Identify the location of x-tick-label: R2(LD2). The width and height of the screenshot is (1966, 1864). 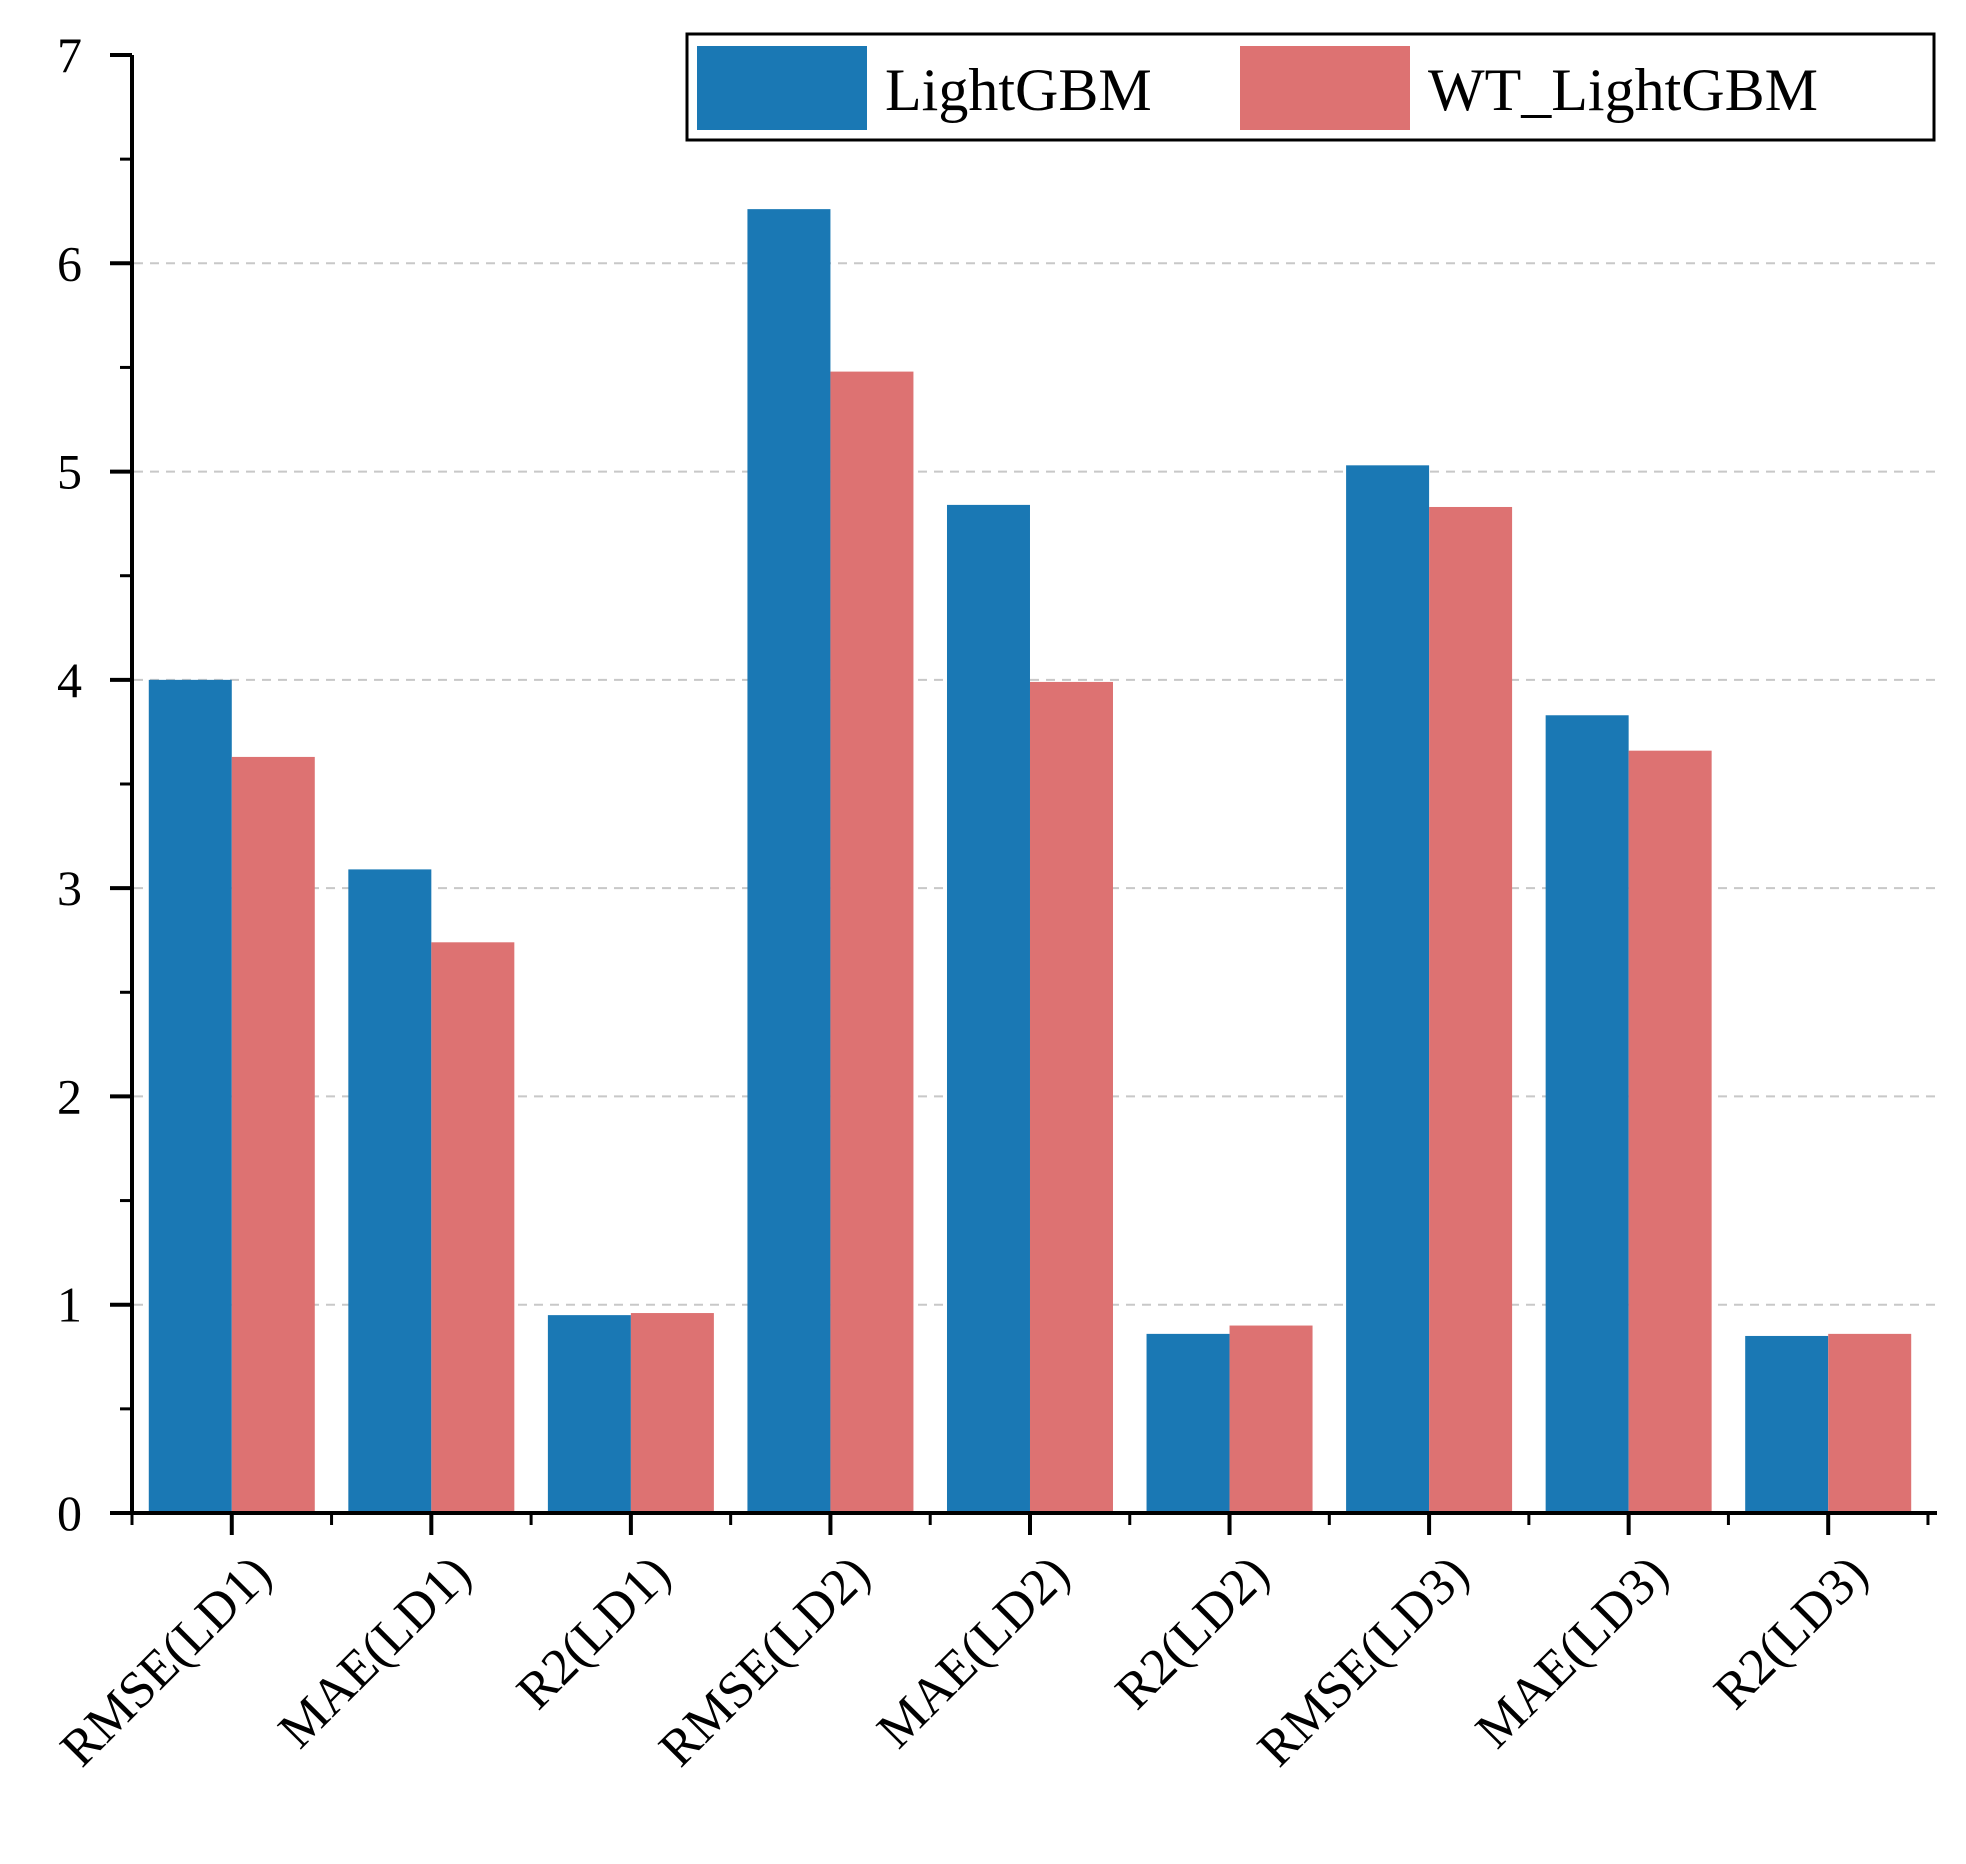
(1192, 1632).